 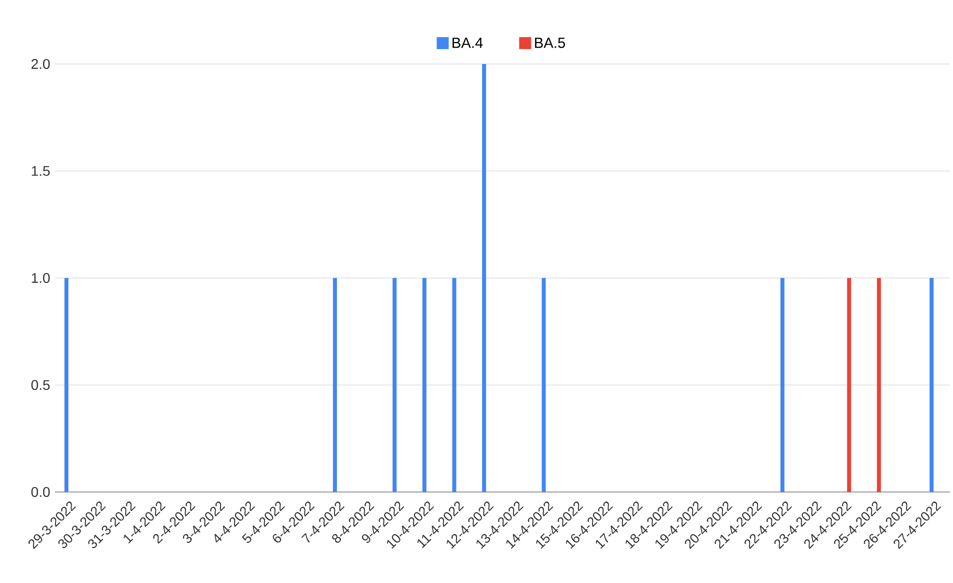 I want to click on y-tick-label: 1.0, so click(x=41, y=278).